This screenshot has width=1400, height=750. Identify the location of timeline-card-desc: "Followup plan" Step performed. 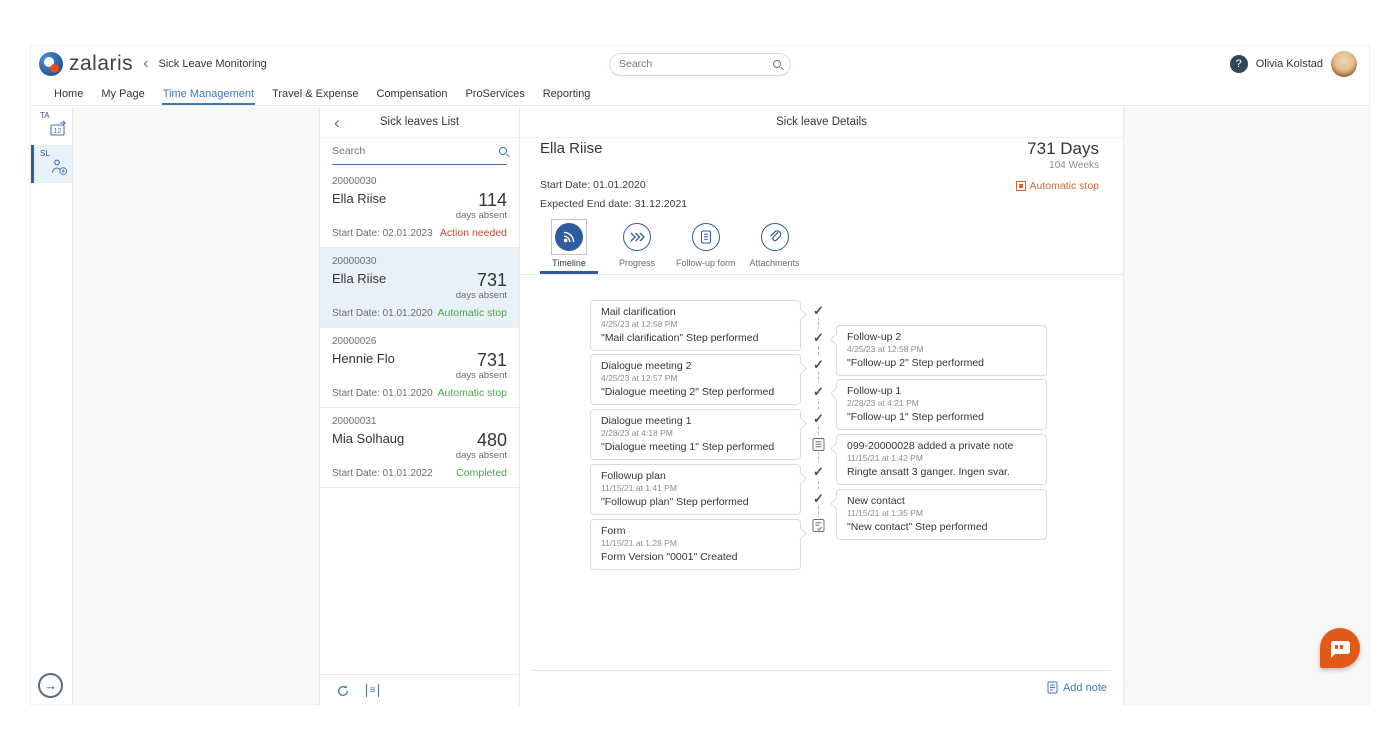
(675, 502).